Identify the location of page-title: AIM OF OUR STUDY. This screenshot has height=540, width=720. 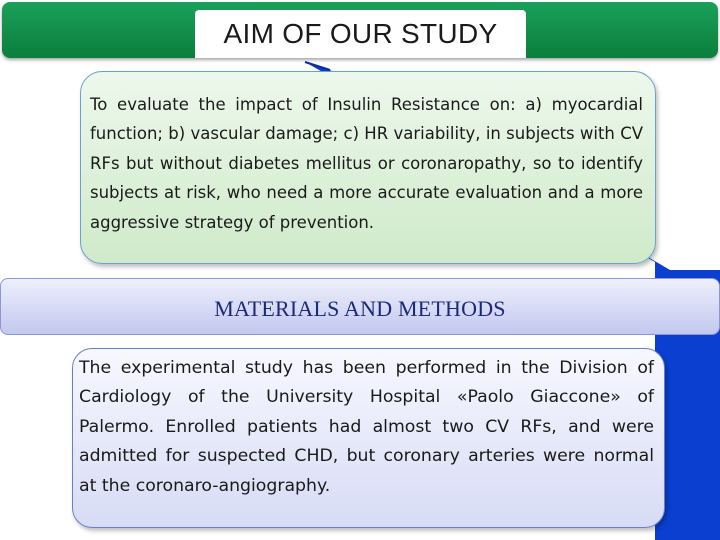
(360, 33).